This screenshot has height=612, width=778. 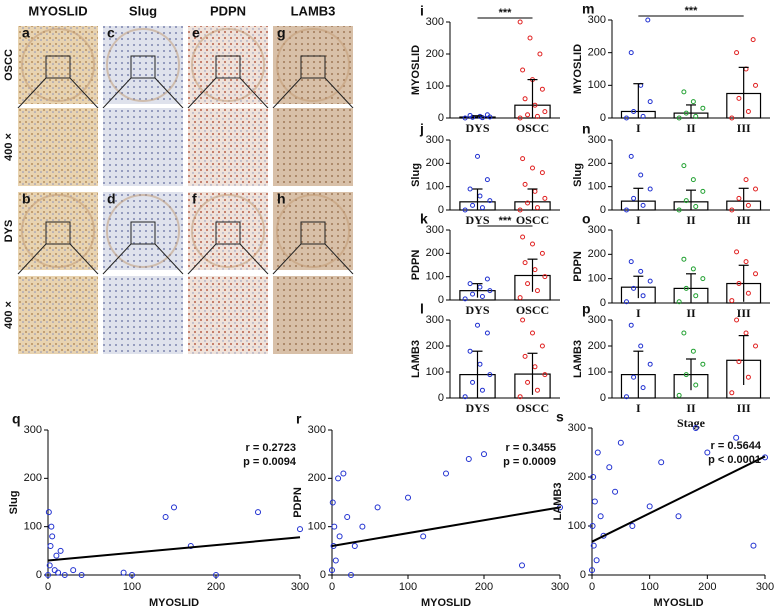 I want to click on fit-line, so click(x=678, y=499).